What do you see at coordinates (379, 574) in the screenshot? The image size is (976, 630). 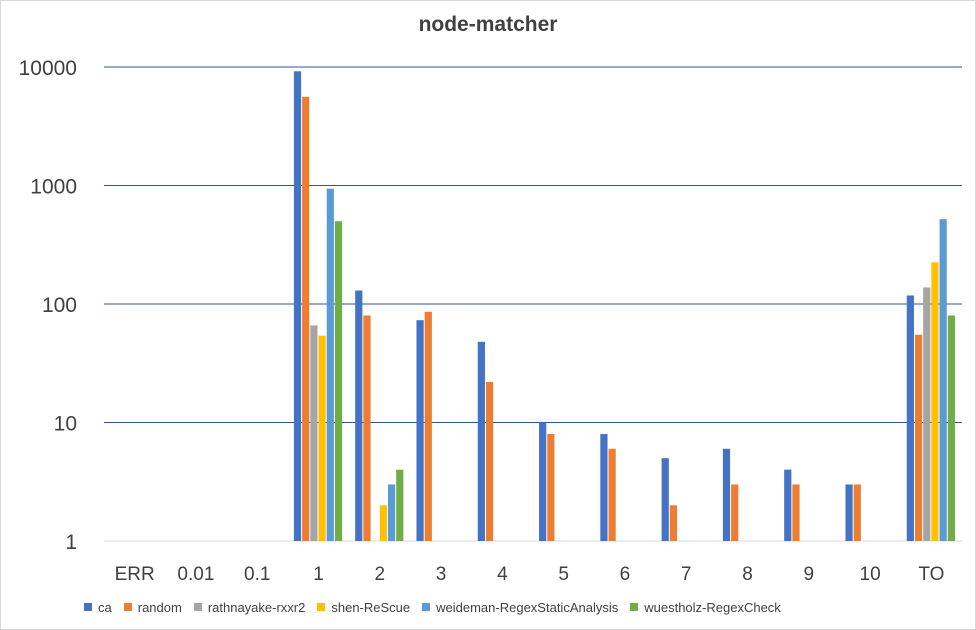 I see `x-tick-label: 2` at bounding box center [379, 574].